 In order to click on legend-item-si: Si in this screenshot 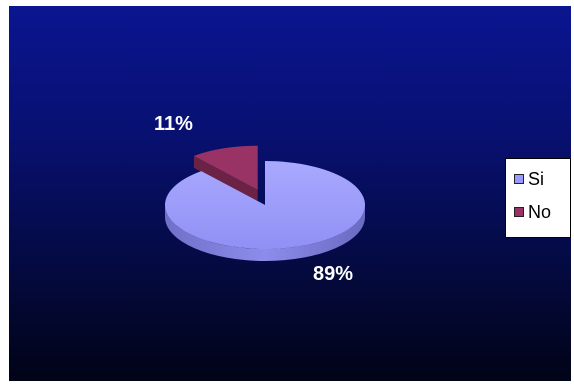, I will do `click(529, 179)`.